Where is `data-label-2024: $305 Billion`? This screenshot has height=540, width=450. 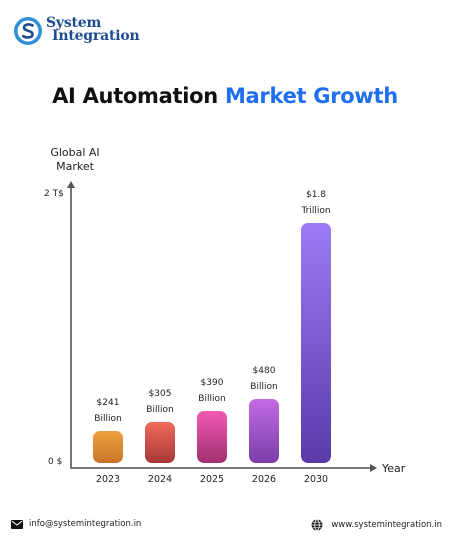 data-label-2024: $305 Billion is located at coordinates (160, 402).